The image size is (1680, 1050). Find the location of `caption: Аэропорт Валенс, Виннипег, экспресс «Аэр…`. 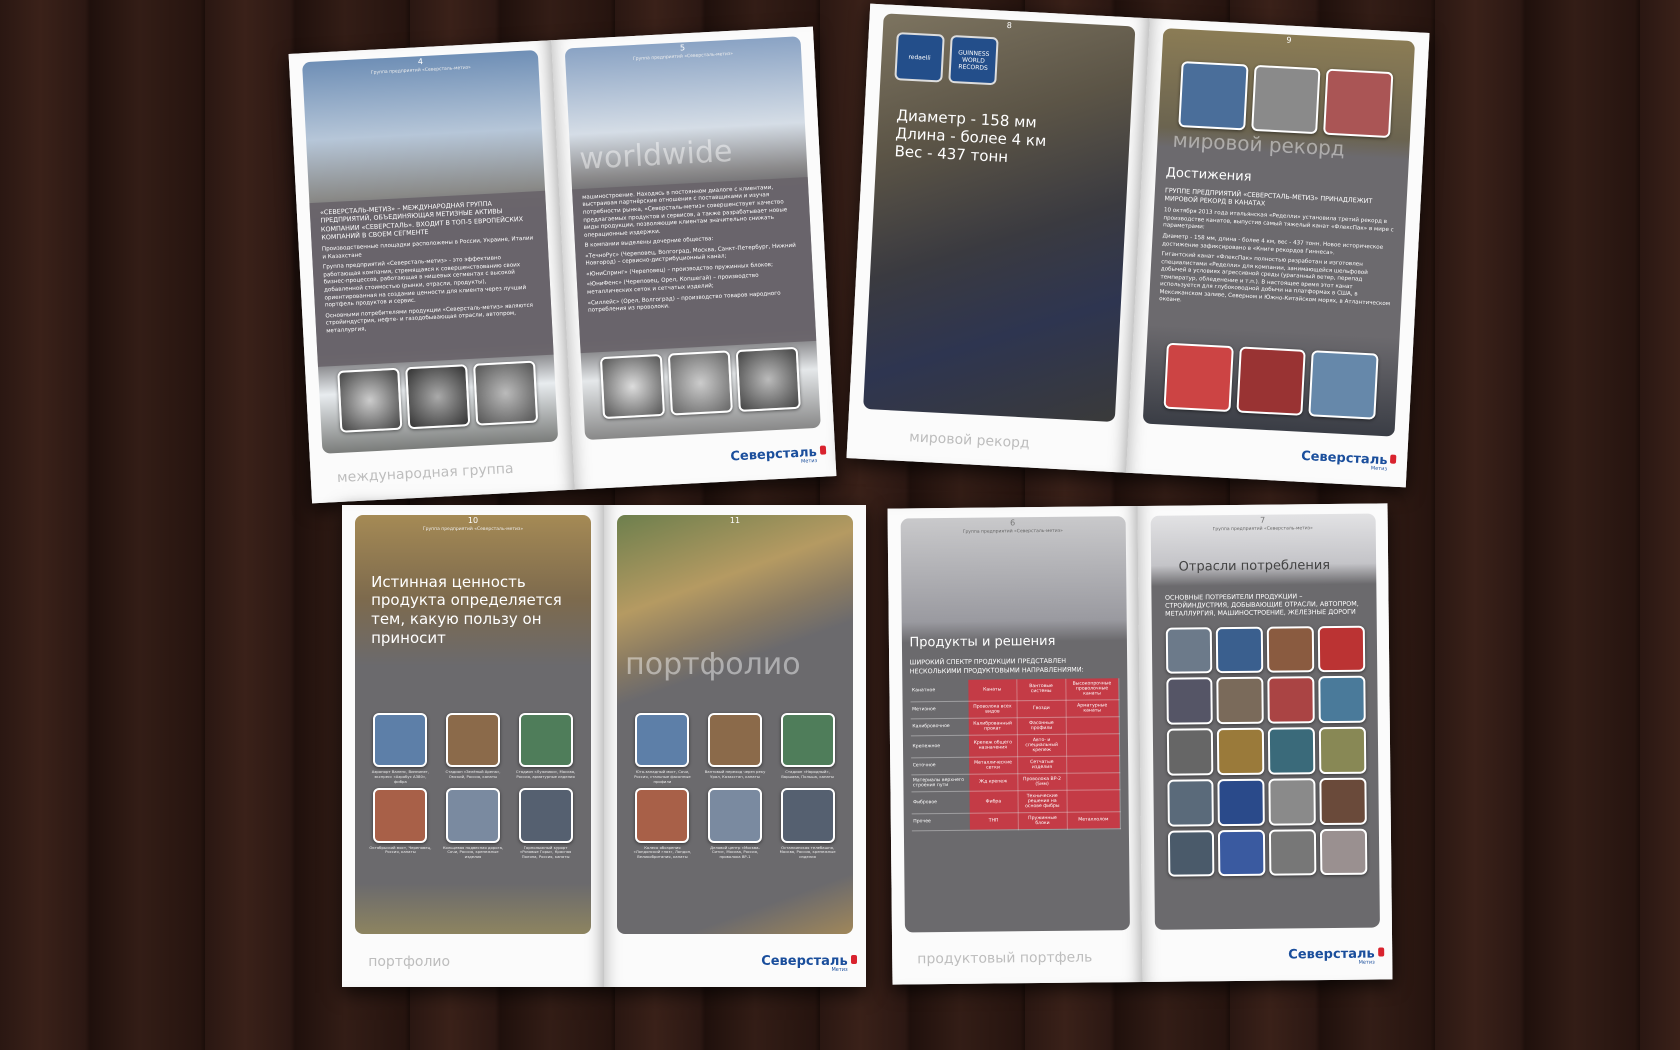

caption: Аэропорт Валенс, Виннипег, экспресс «Аэр… is located at coordinates (400, 776).